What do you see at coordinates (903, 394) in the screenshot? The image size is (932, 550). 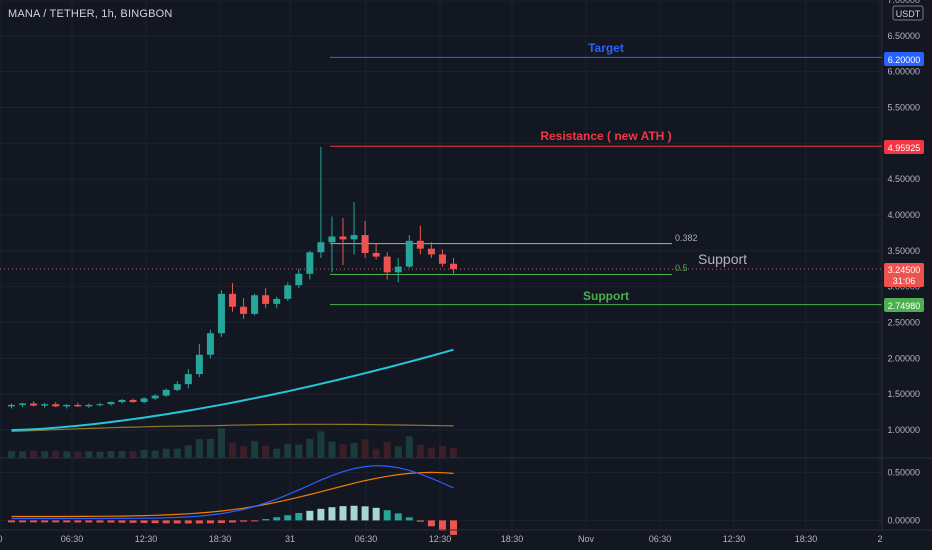 I see `price-tick-label: 1.50000` at bounding box center [903, 394].